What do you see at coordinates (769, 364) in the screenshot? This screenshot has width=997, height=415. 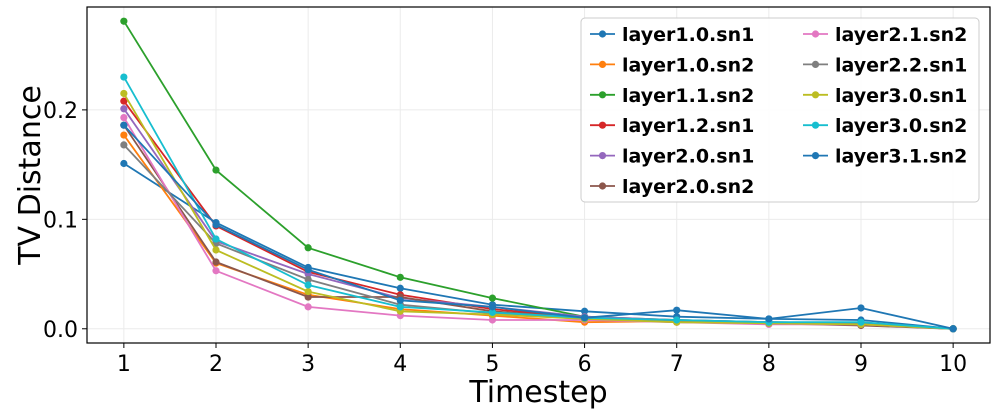 I see `x-tick-label: 8` at bounding box center [769, 364].